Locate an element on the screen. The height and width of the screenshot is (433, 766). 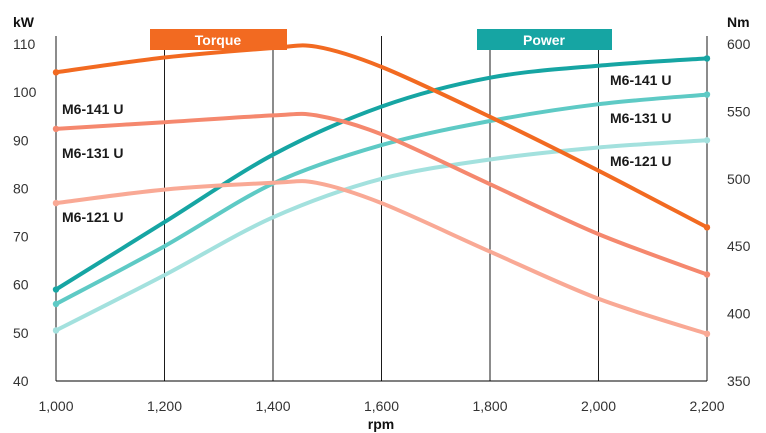
left-tick-label: 50 is located at coordinates (21, 333).